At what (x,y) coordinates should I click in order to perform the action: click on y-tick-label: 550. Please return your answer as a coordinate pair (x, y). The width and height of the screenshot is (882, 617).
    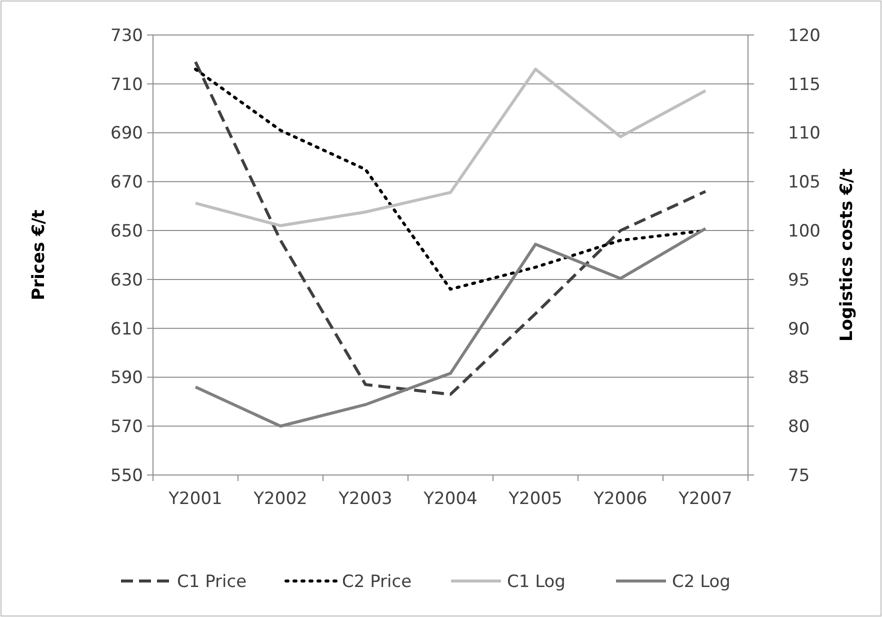
    Looking at the image, I should click on (126, 476).